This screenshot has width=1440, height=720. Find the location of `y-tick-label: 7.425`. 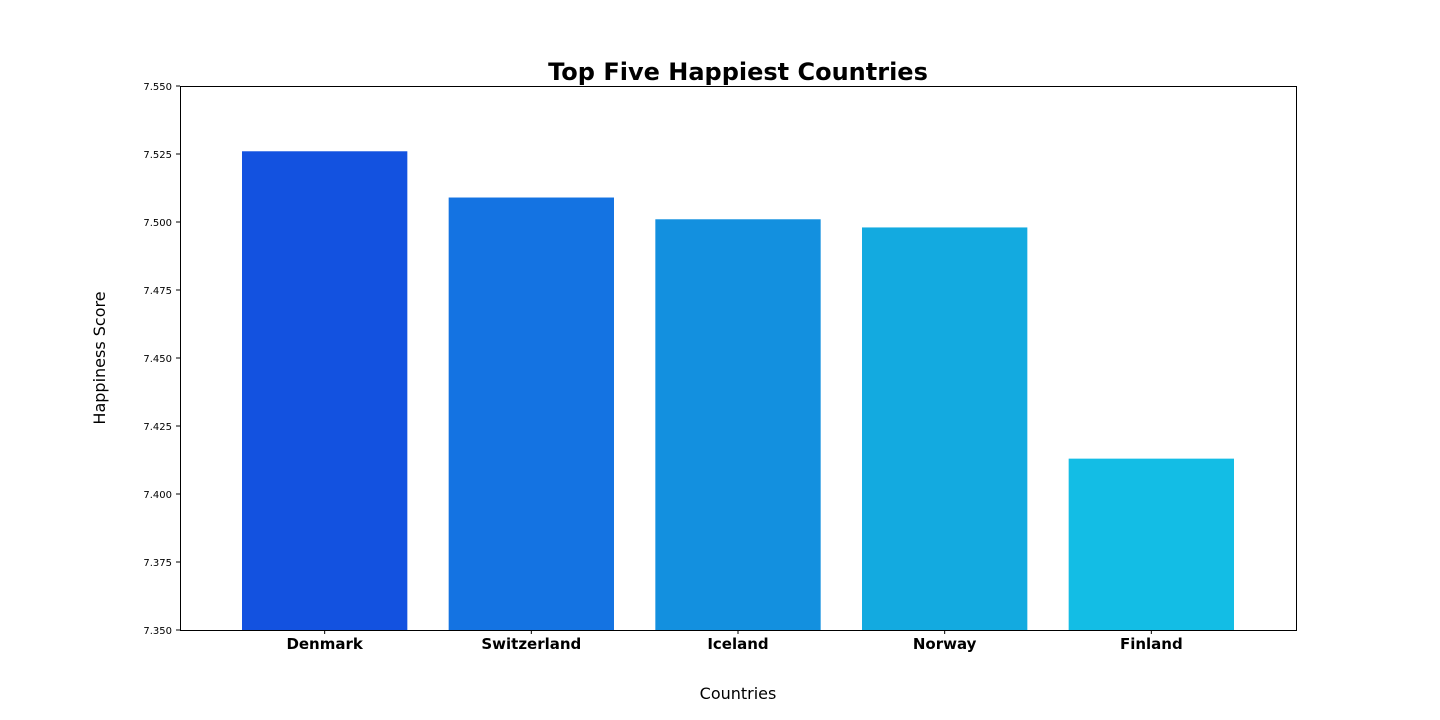

y-tick-label: 7.425 is located at coordinates (157, 427).